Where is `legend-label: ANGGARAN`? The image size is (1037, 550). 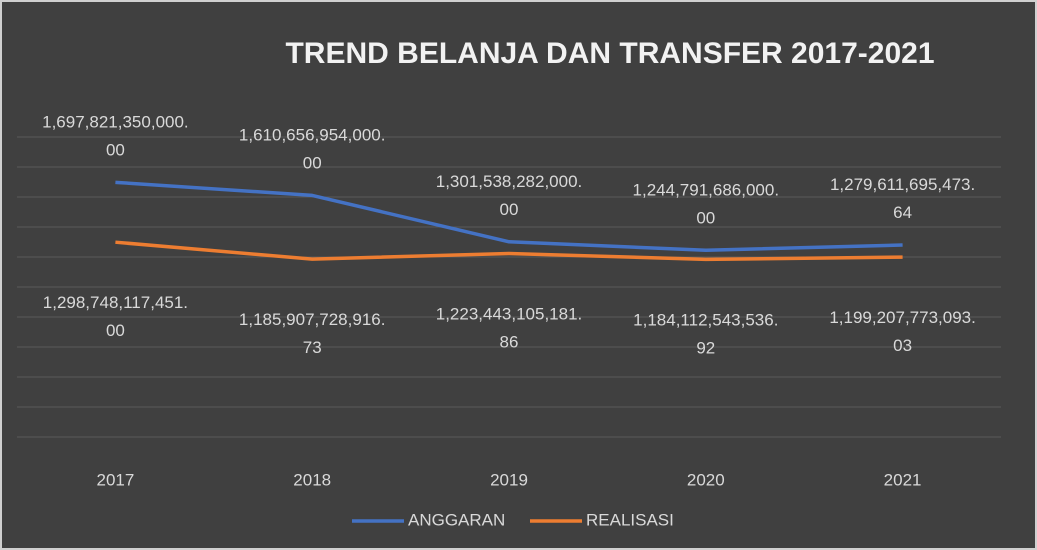 legend-label: ANGGARAN is located at coordinates (456, 519).